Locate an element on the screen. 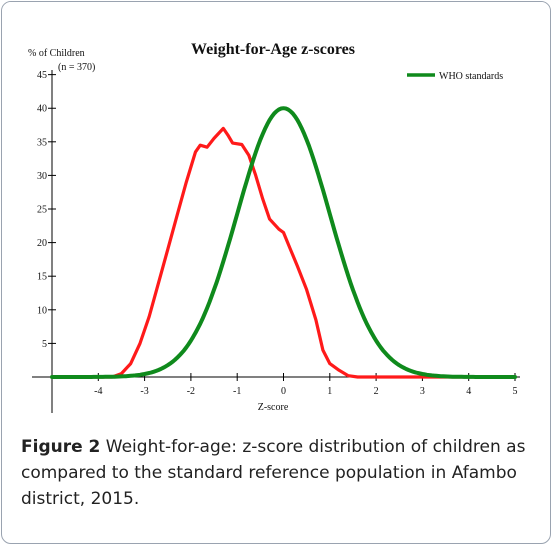  y-tick-label: 30 is located at coordinates (42, 176).